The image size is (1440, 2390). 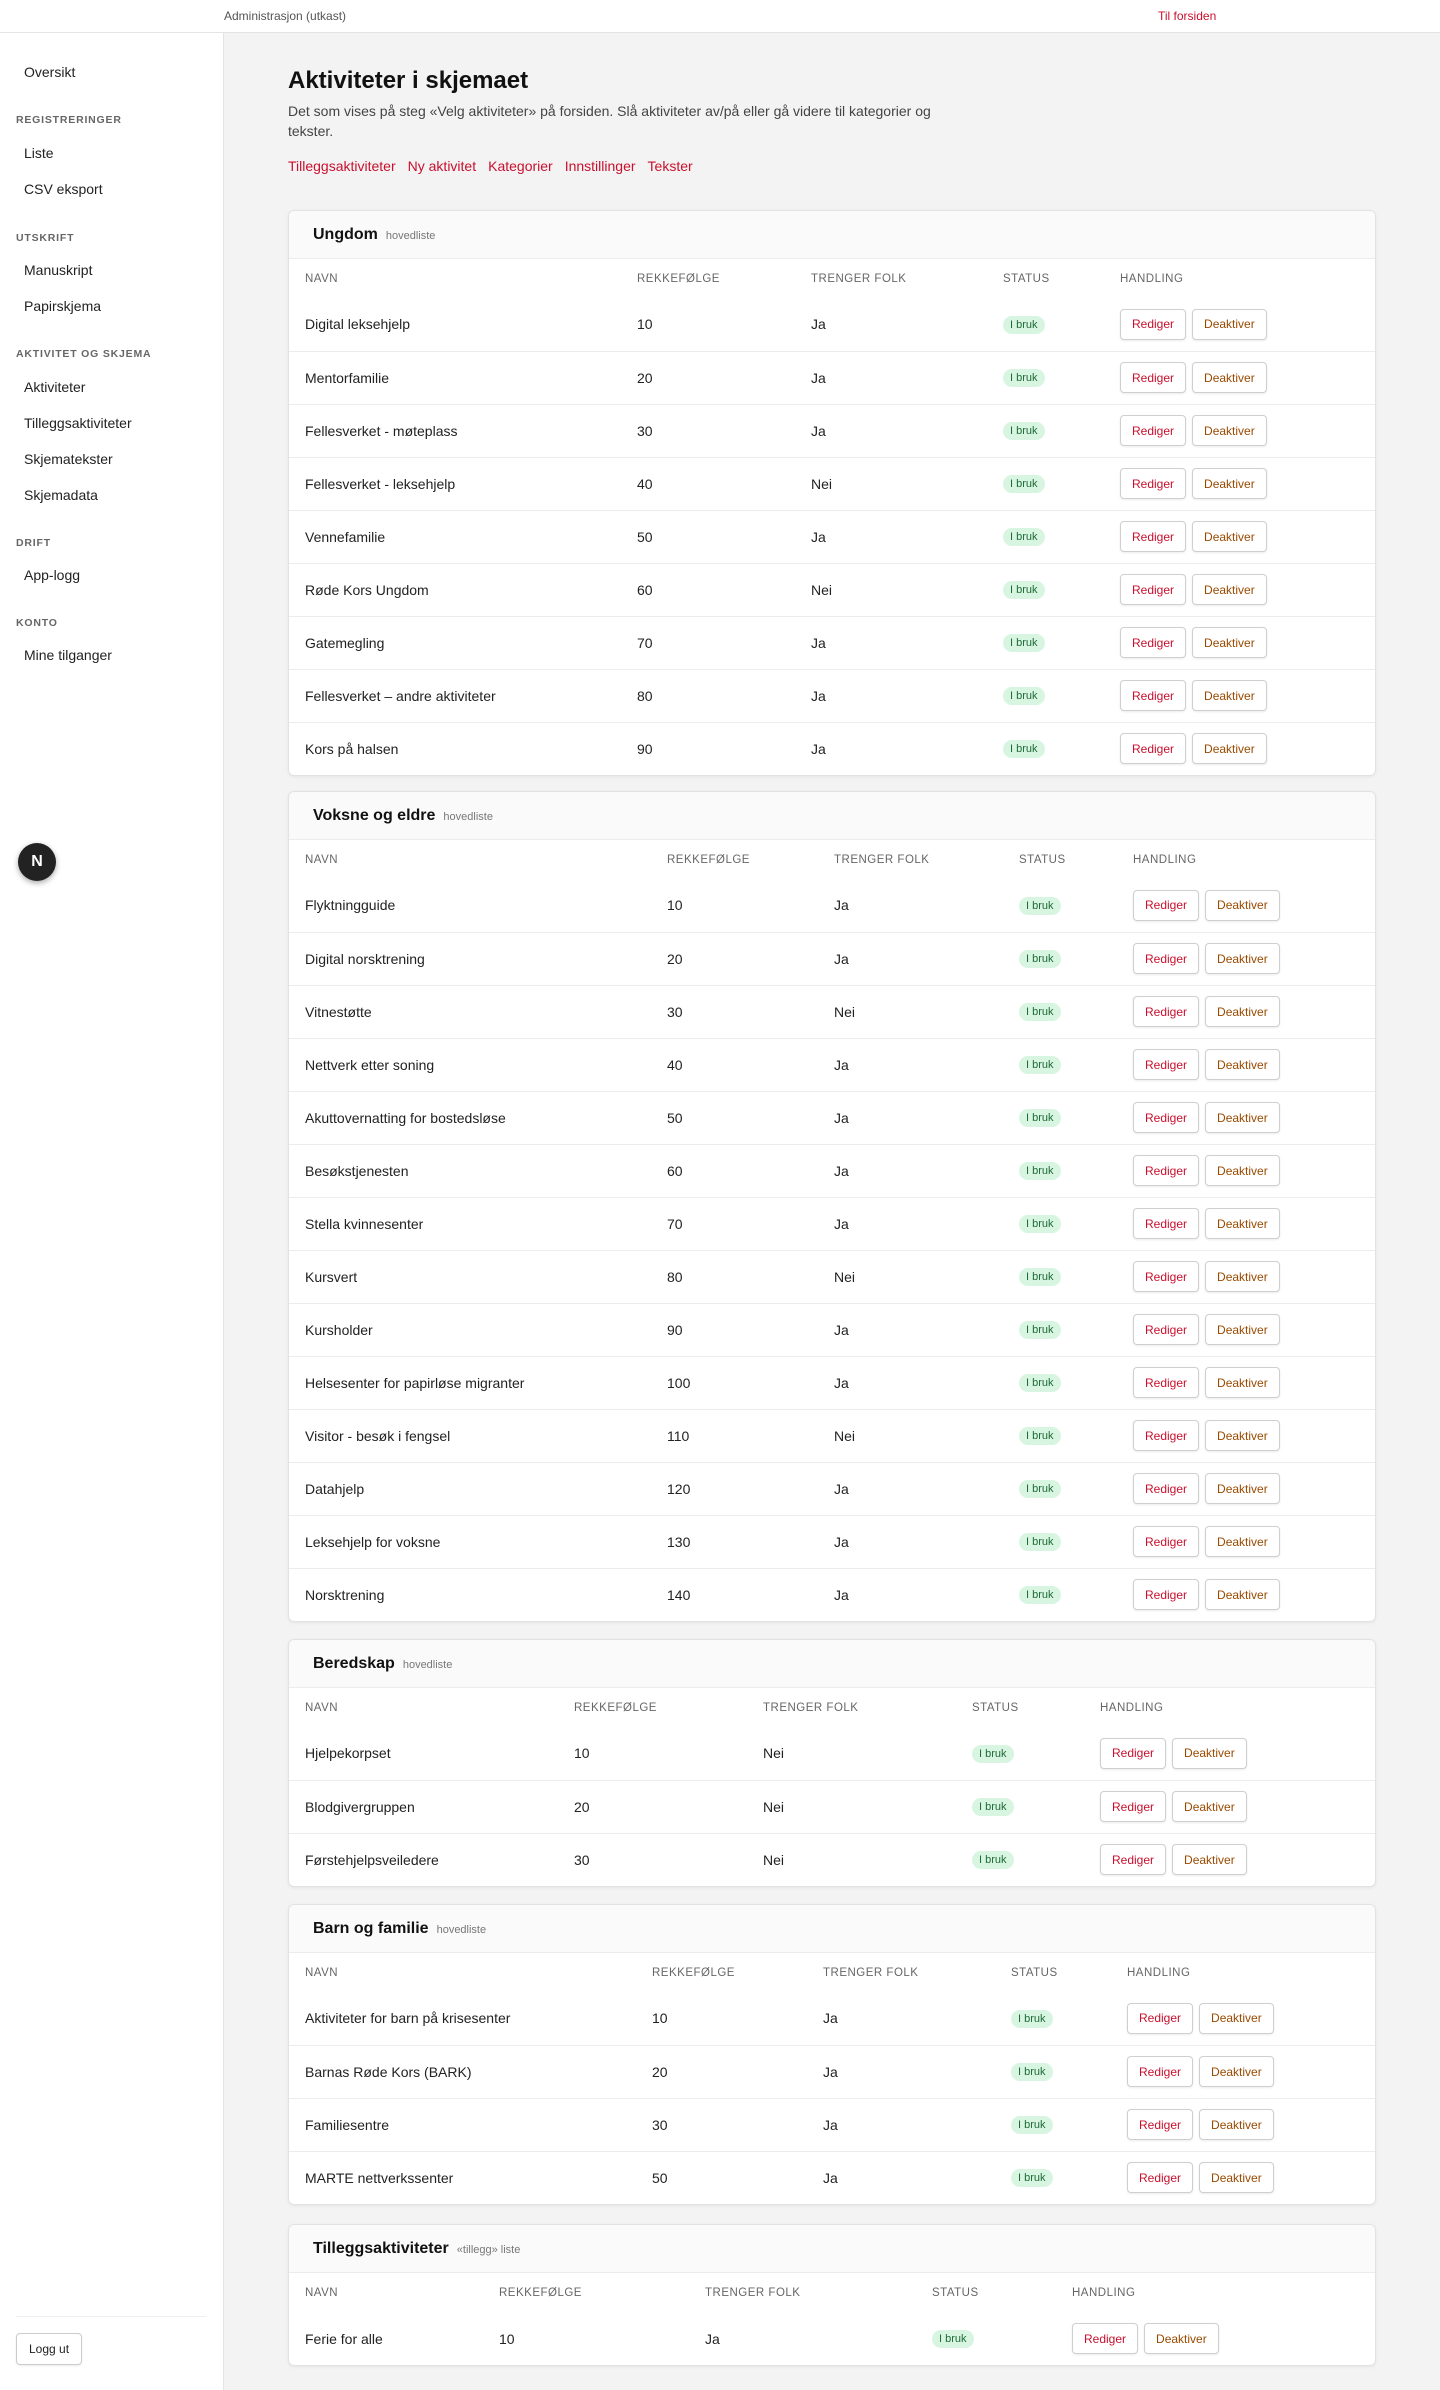 I want to click on group-title: Voksne og eldre, so click(x=374, y=815).